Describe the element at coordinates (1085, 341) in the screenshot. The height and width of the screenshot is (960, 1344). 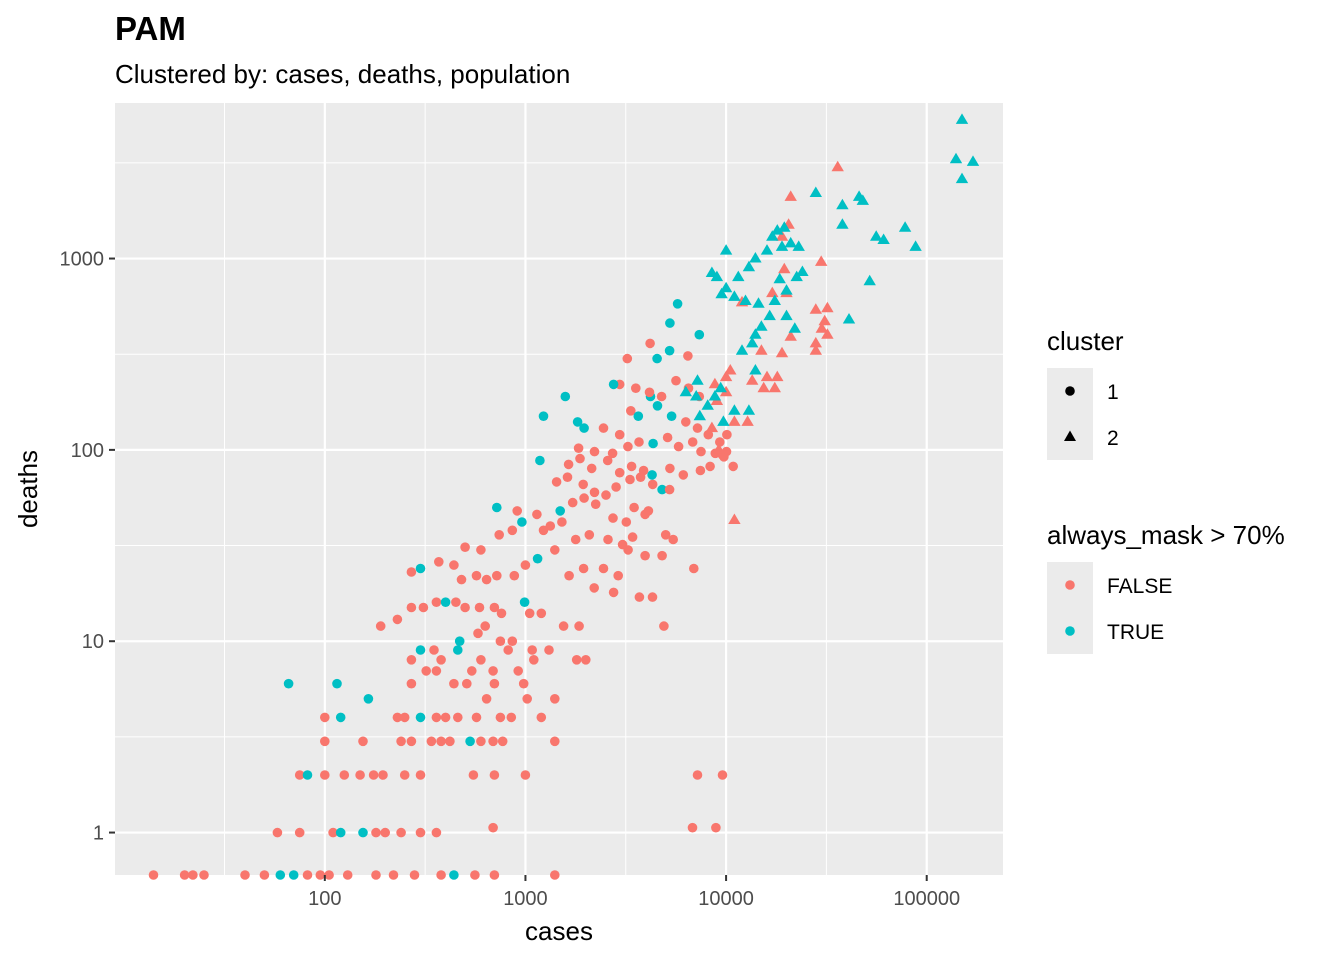
I see `legend-cluster-title: cluster` at that location.